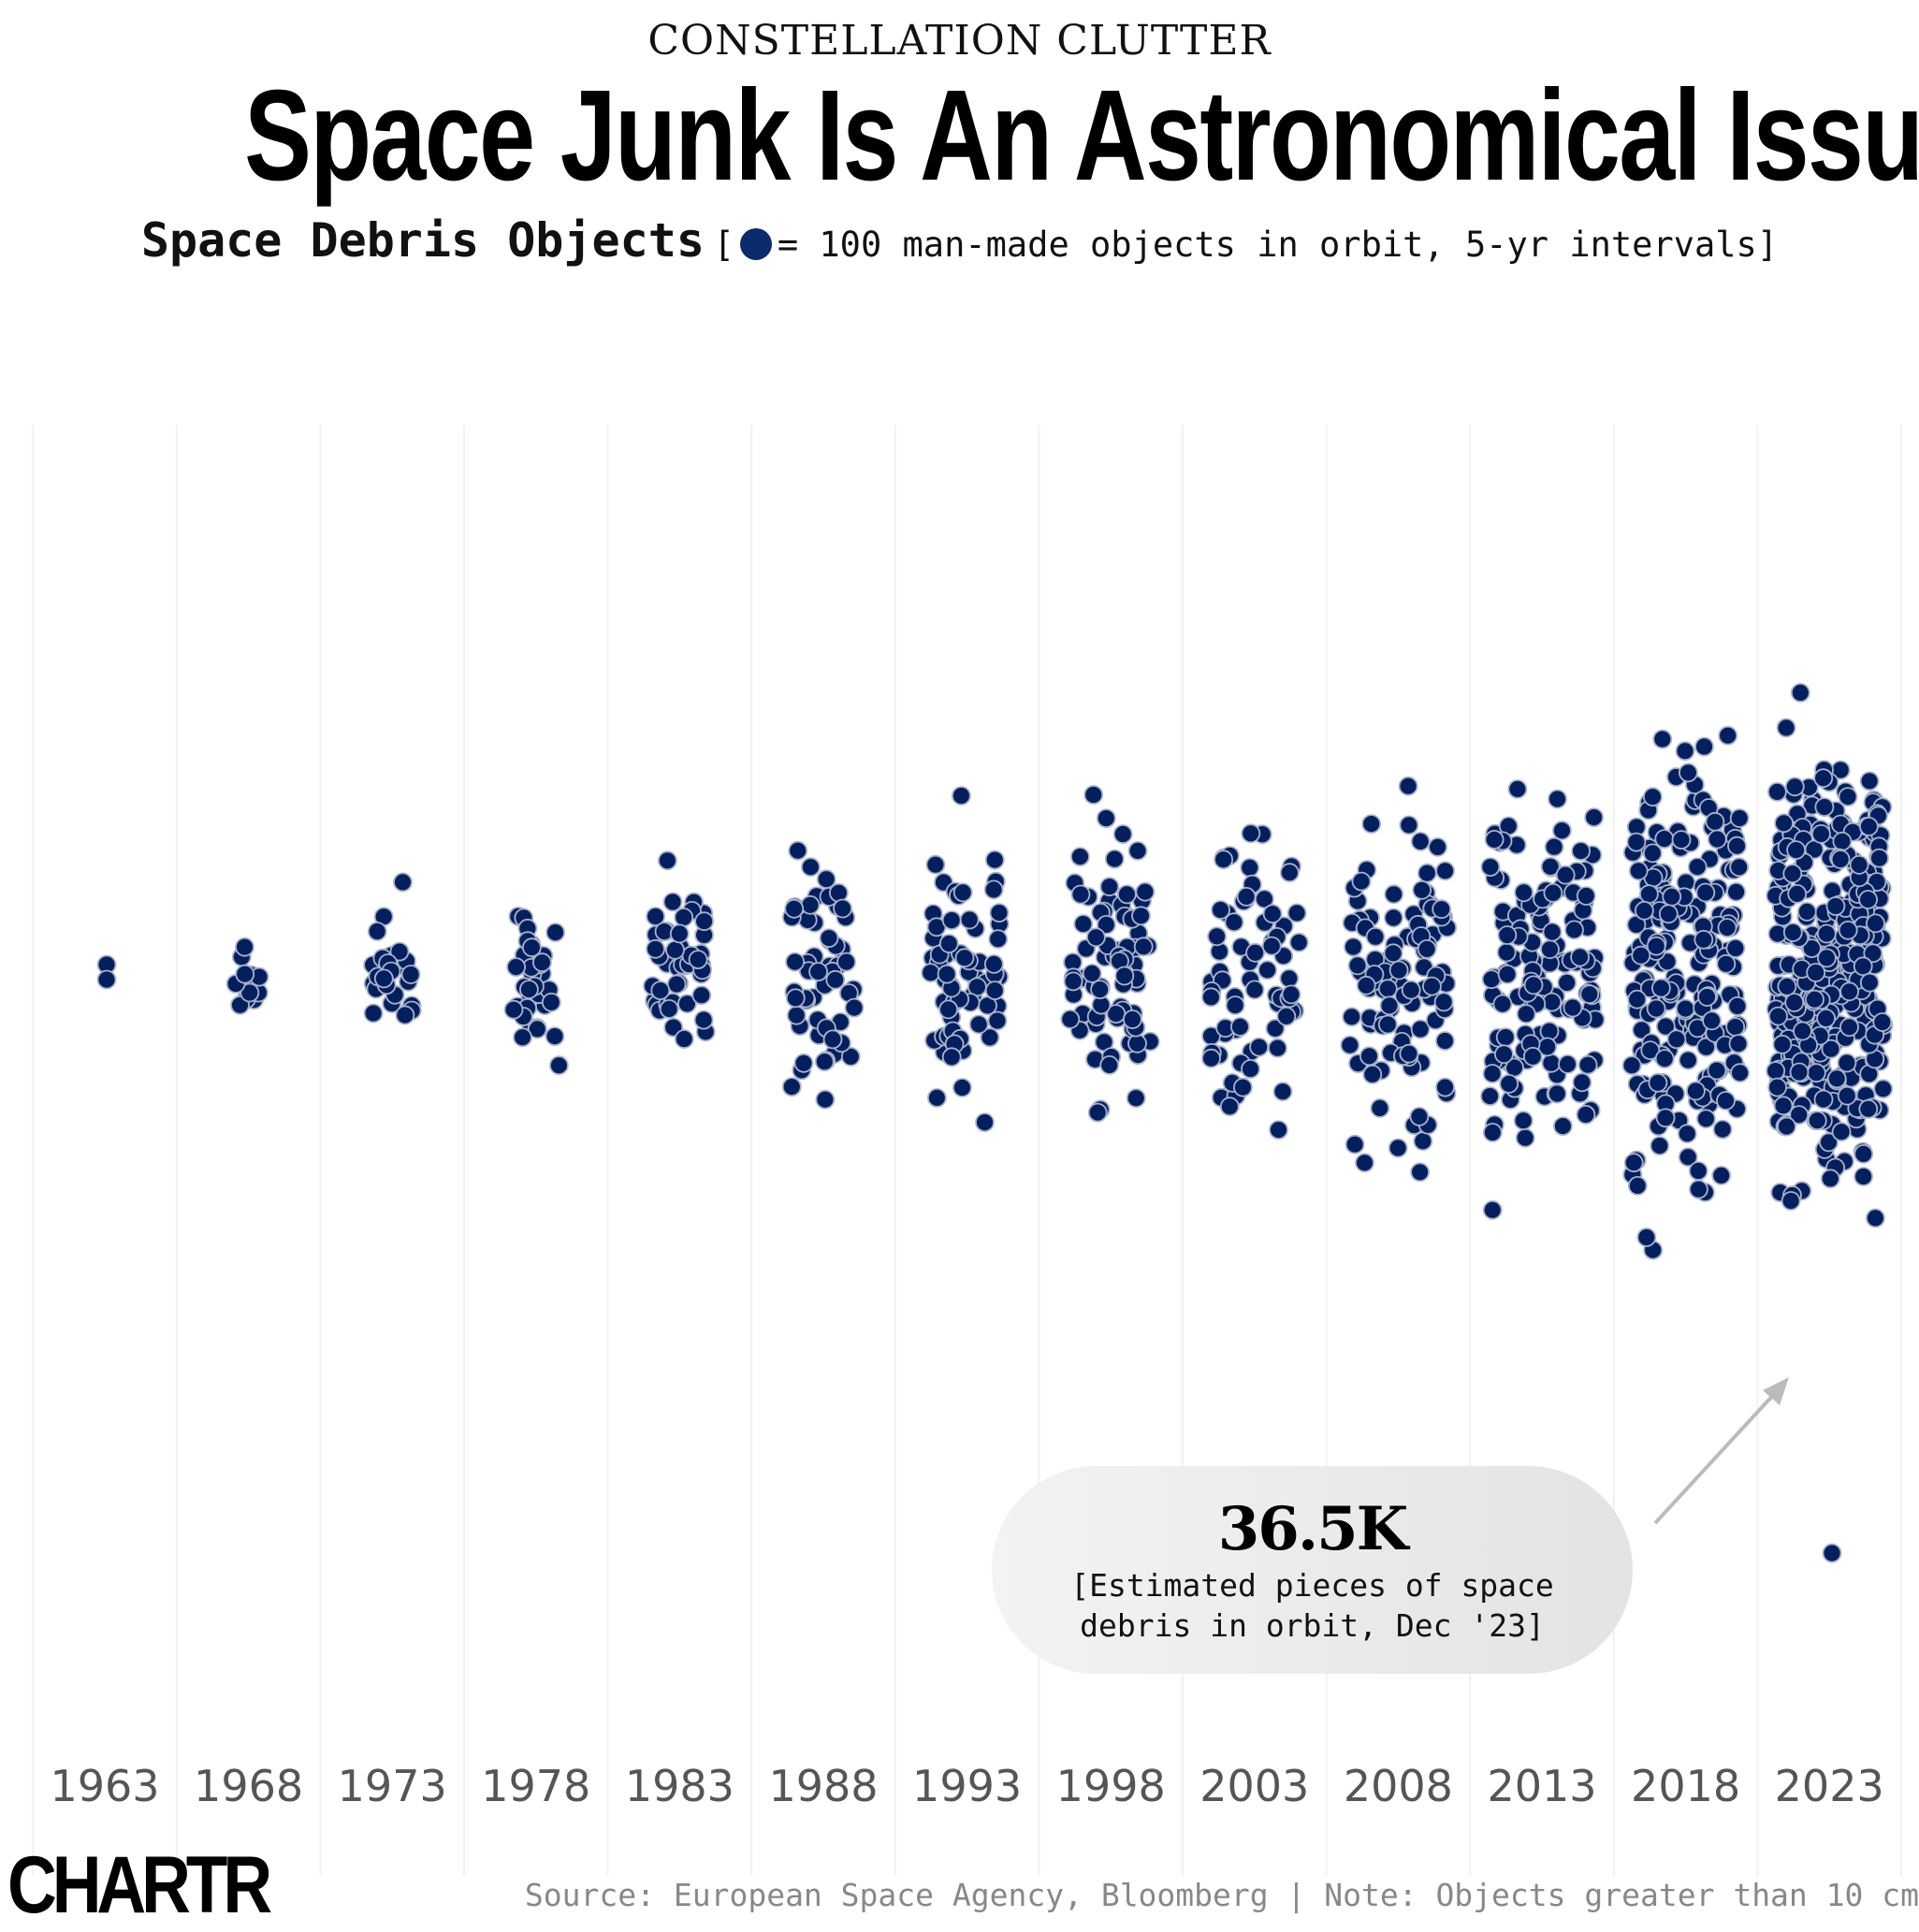  What do you see at coordinates (1715, 1457) in the screenshot?
I see `annotation-arrow` at bounding box center [1715, 1457].